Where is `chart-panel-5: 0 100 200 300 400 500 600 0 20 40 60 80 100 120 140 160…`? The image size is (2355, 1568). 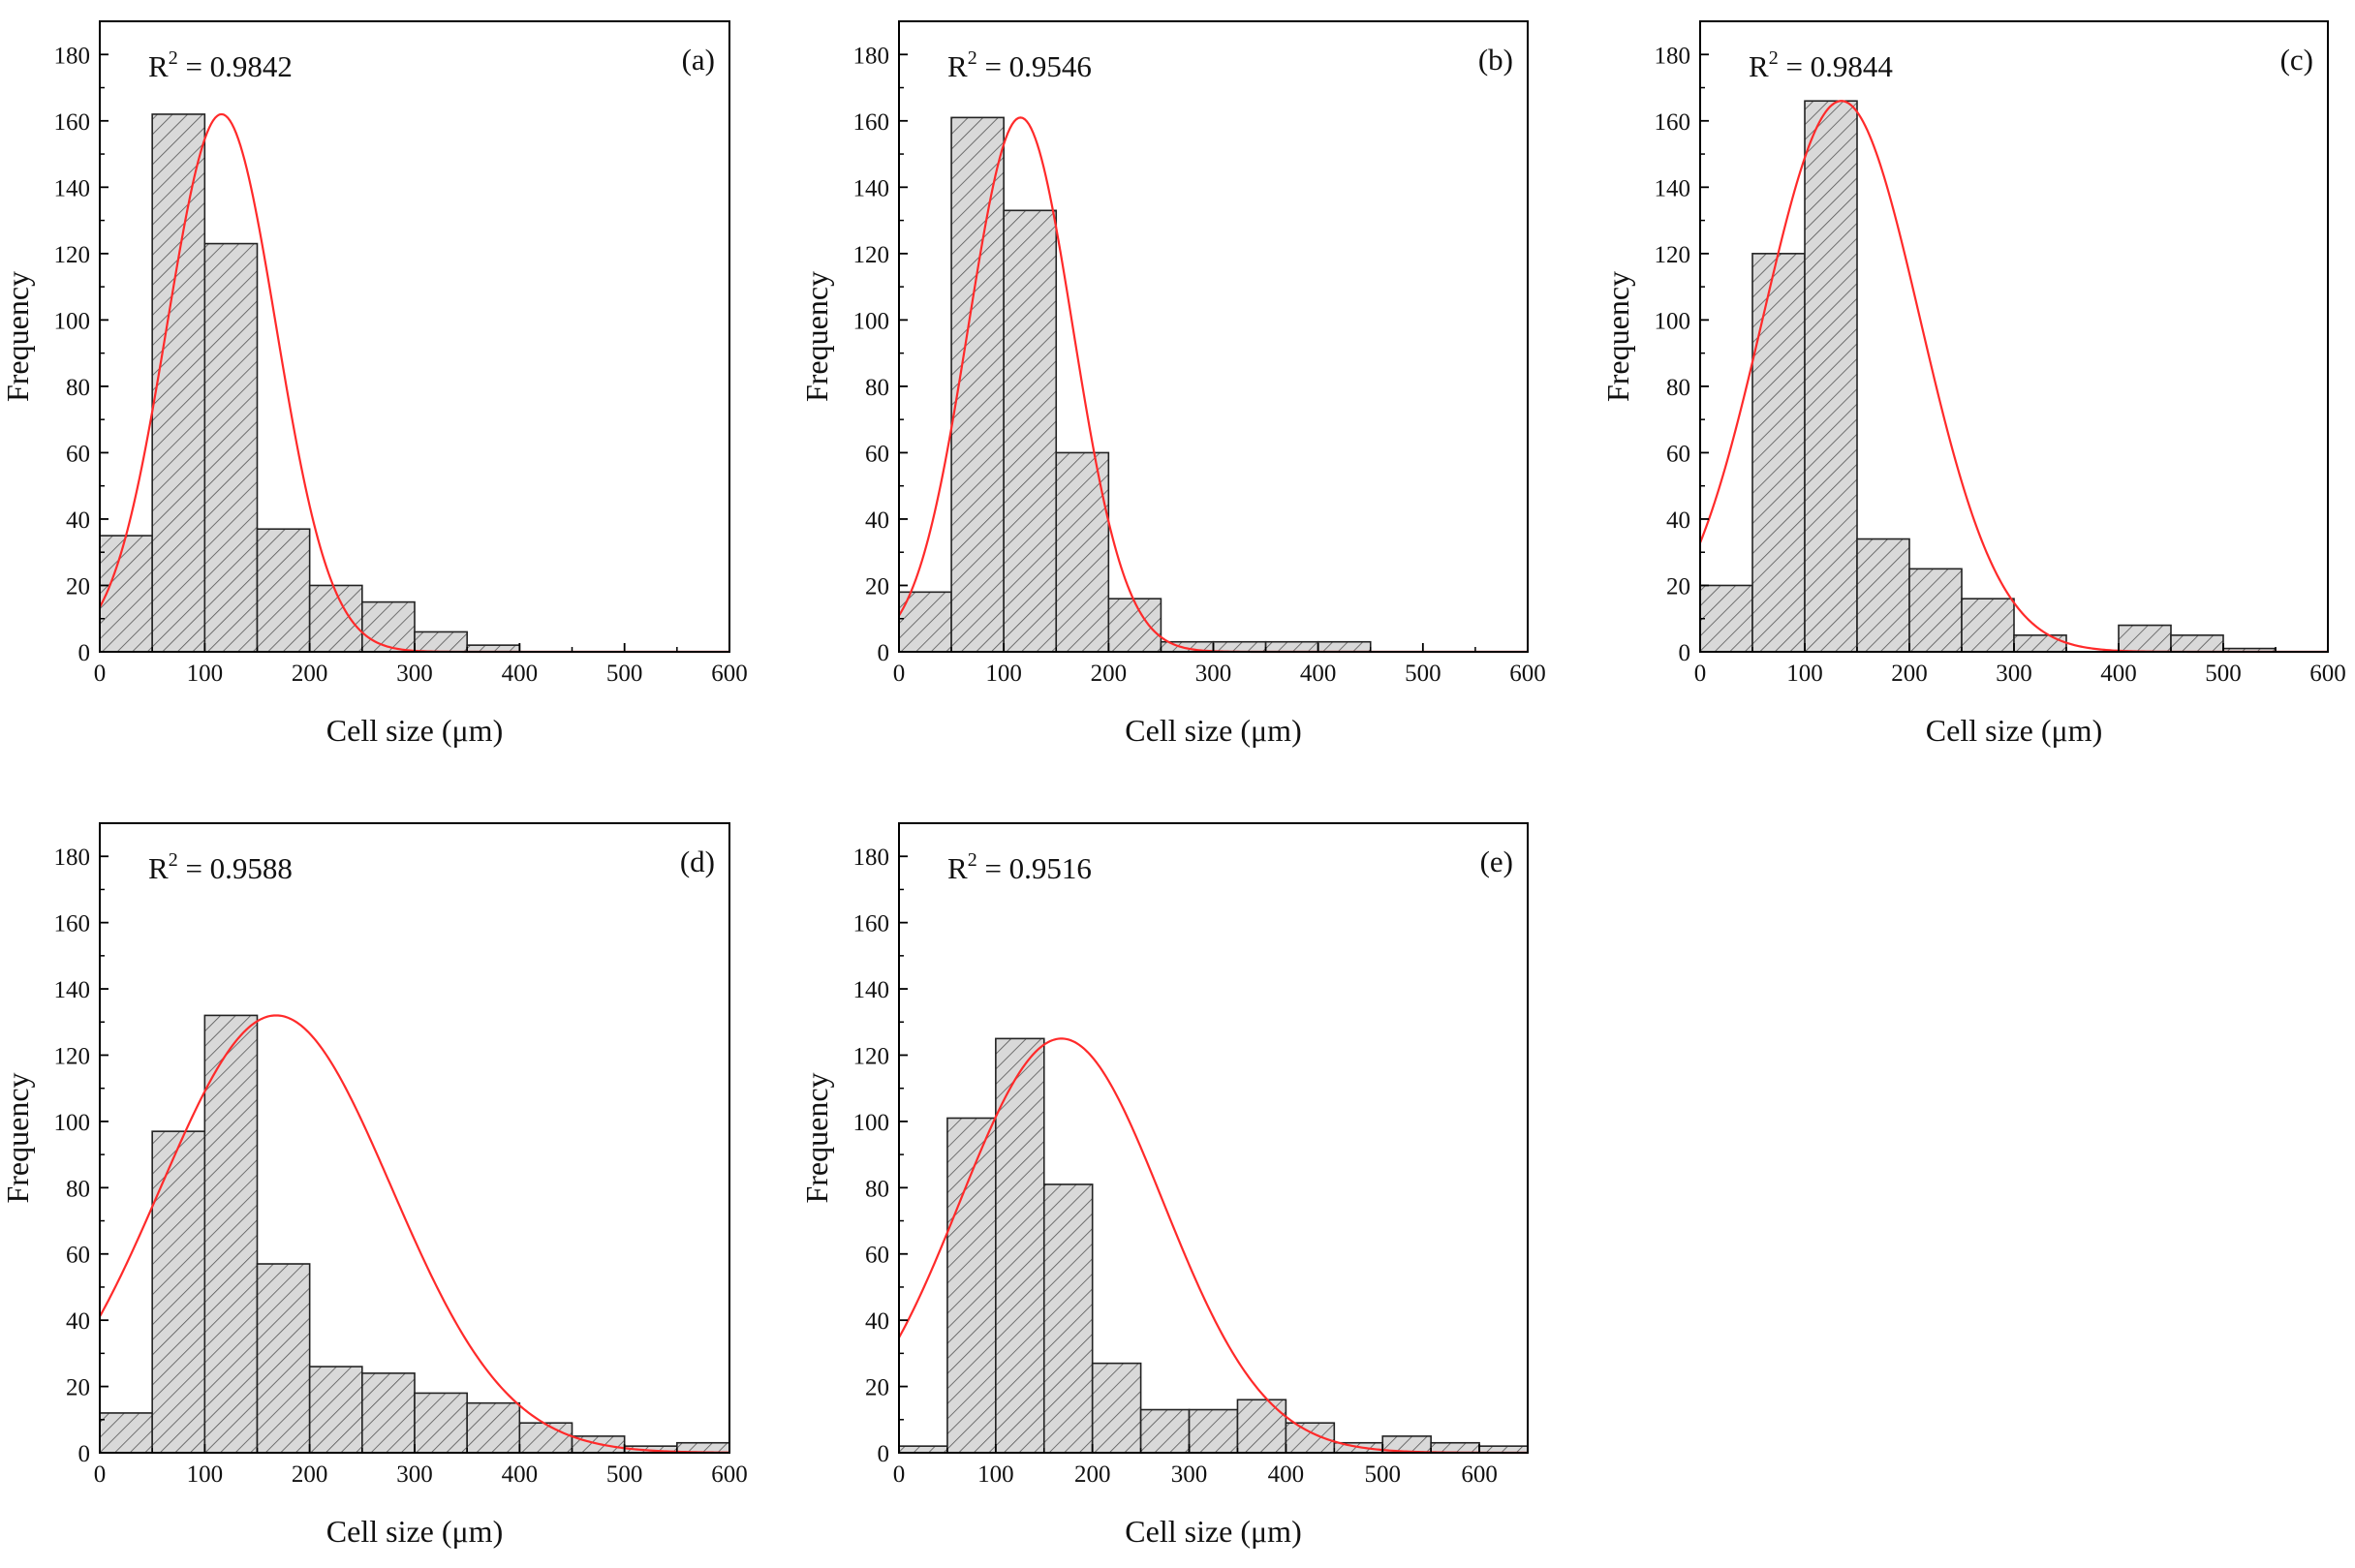 chart-panel-5: 0 100 200 300 400 500 600 0 20 40 60 80 100 120 140 160… is located at coordinates (1164, 1185).